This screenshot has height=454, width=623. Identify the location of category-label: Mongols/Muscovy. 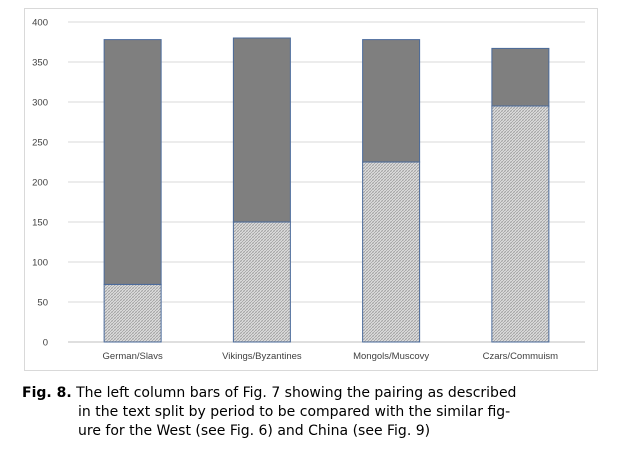
(391, 356).